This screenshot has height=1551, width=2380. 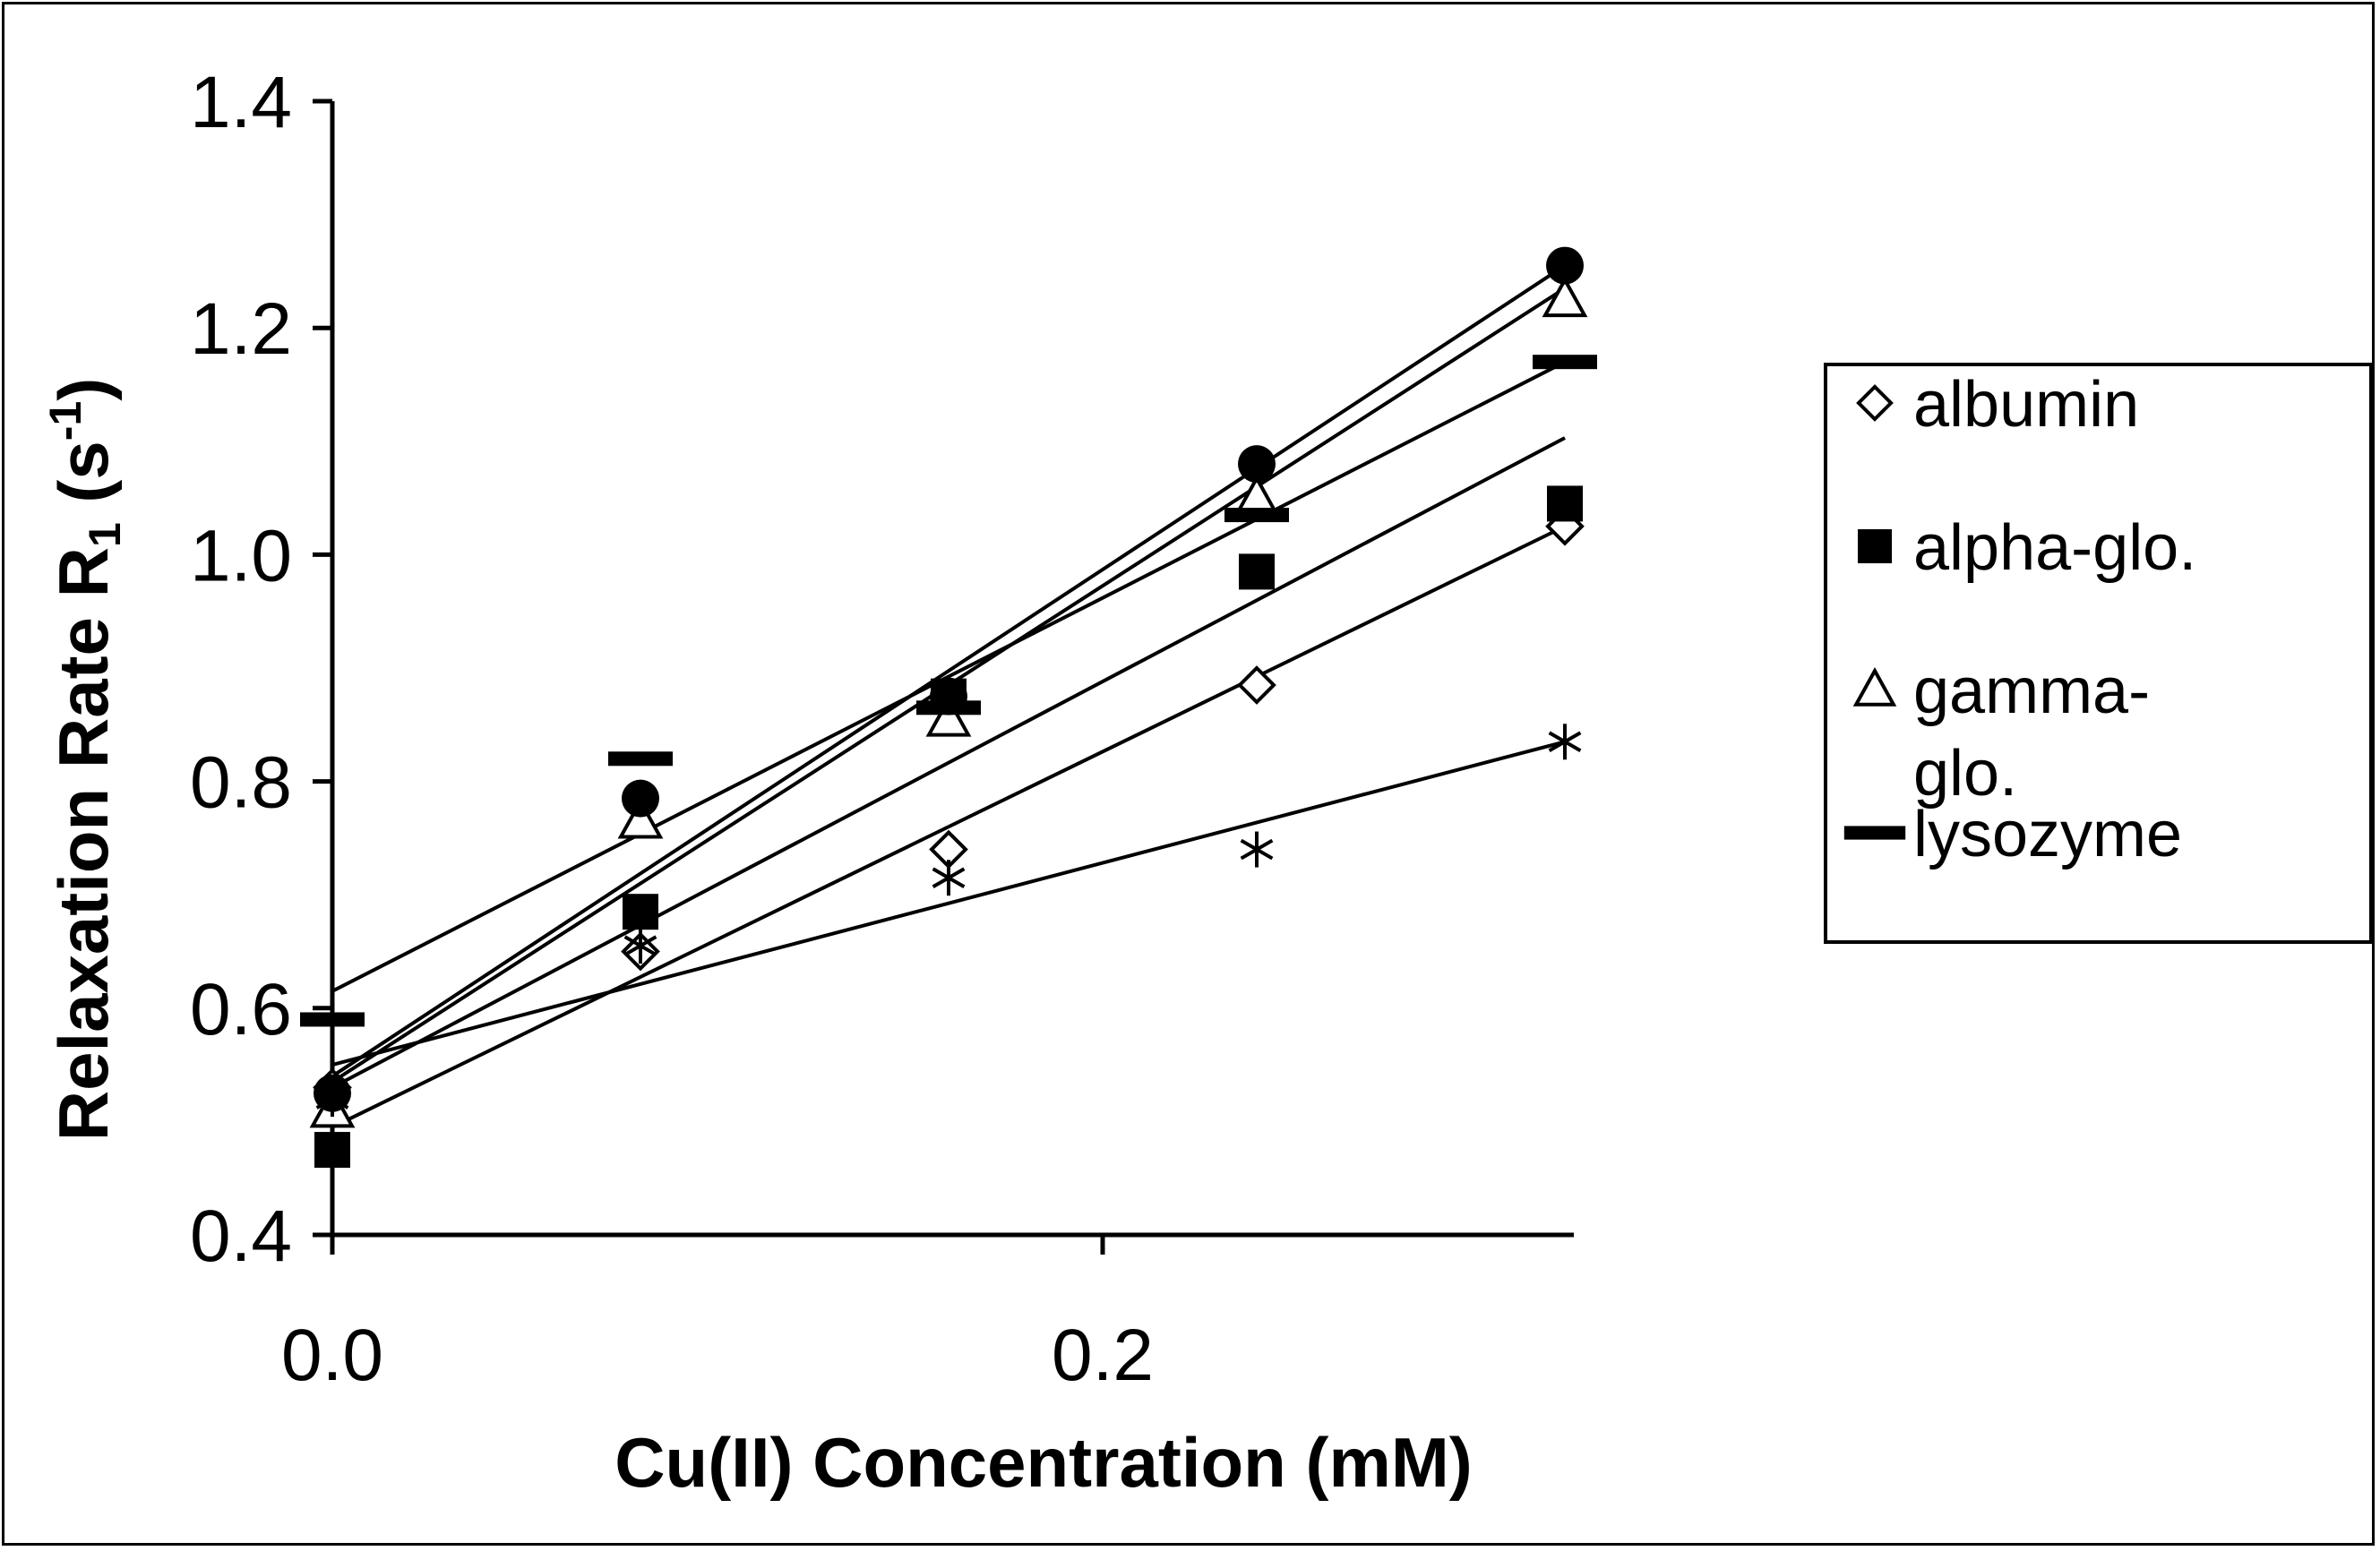 I want to click on legend-marker-triangle-open, so click(x=1874, y=686).